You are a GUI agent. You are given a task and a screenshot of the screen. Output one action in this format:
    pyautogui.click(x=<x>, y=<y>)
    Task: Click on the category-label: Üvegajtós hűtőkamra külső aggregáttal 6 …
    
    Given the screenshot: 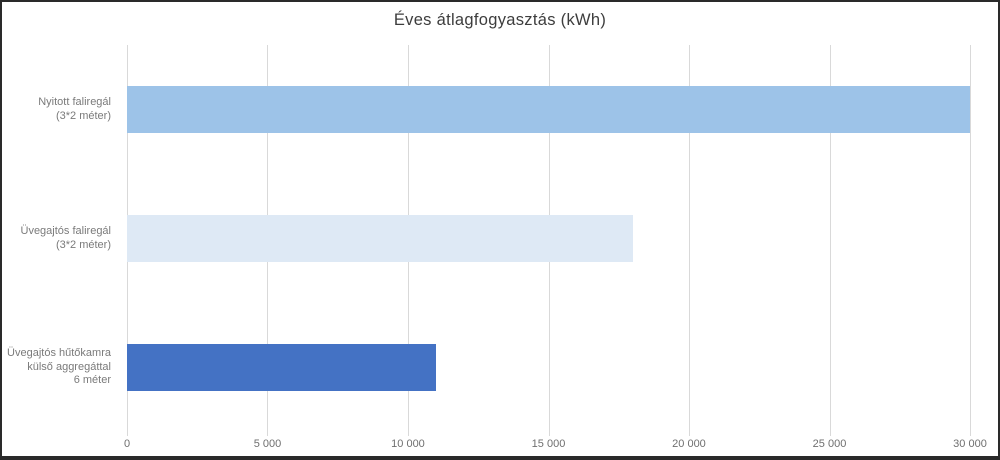 What is the action you would take?
    pyautogui.click(x=59, y=367)
    